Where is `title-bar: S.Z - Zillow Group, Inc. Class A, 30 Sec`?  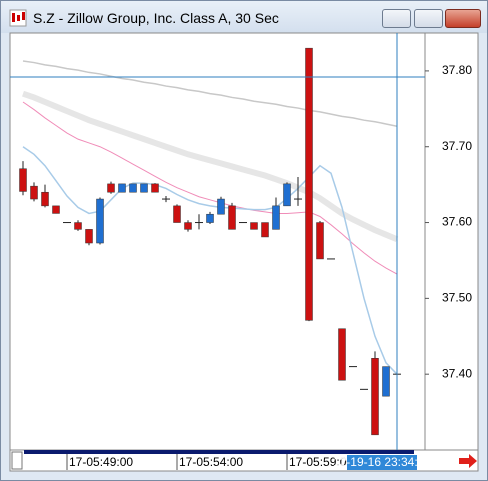
title-bar: S.Z - Zillow Group, Inc. Class A, 30 Sec is located at coordinates (244, 17).